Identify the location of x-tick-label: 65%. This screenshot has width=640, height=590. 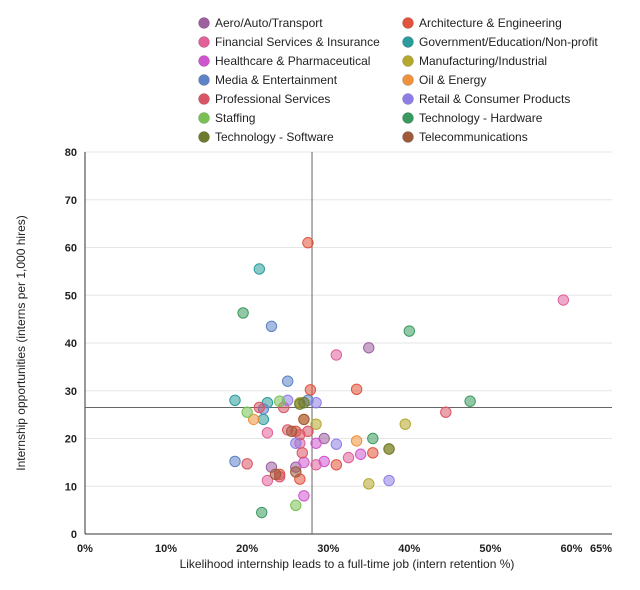
(601, 549).